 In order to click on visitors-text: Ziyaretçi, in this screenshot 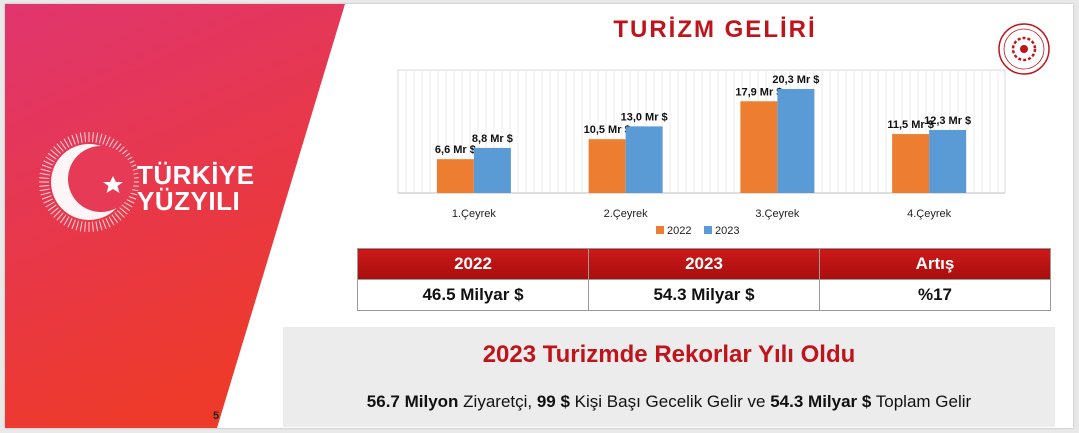, I will do `click(497, 401)`.